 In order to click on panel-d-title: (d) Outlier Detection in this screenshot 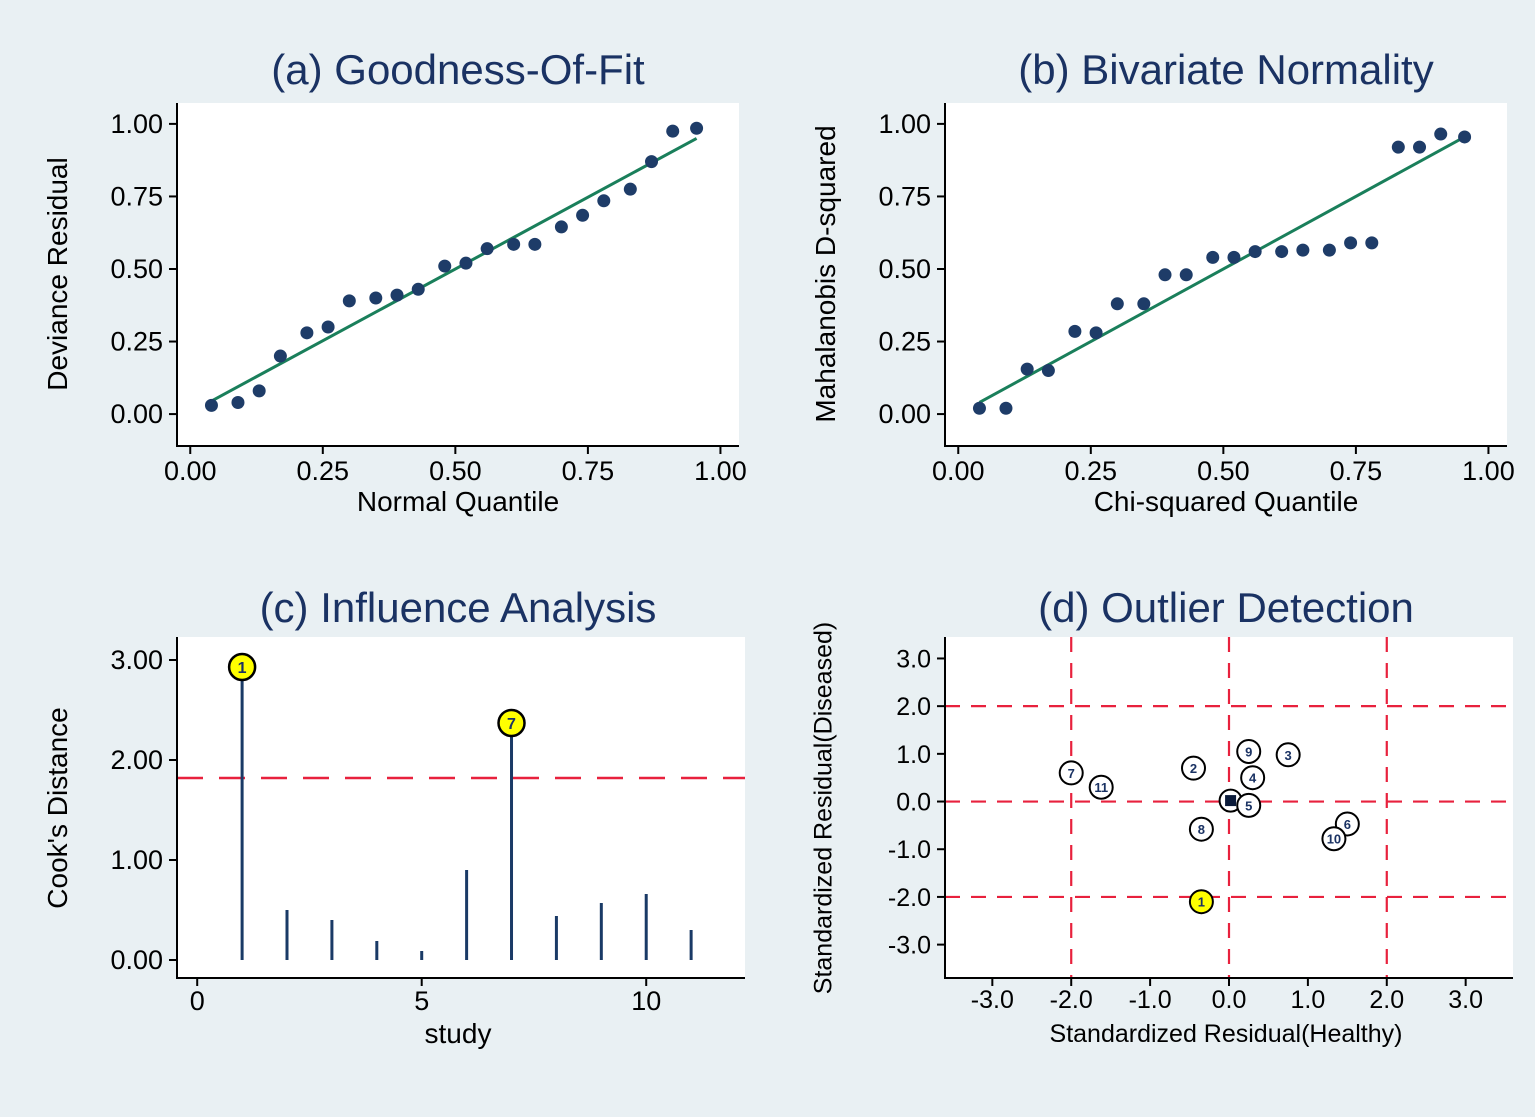, I will do `click(1226, 607)`.